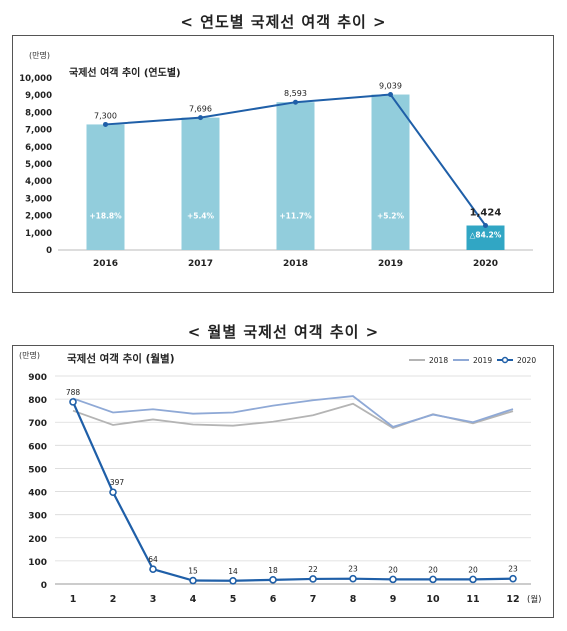 This screenshot has width=567, height=631. Describe the element at coordinates (390, 86) in the screenshot. I see `value-label: 9,039` at that location.